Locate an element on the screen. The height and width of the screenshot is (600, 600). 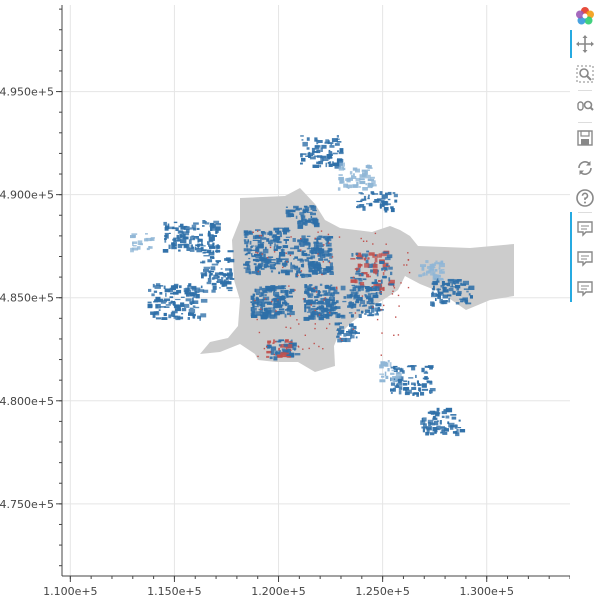
save-tool is located at coordinates (585, 138).